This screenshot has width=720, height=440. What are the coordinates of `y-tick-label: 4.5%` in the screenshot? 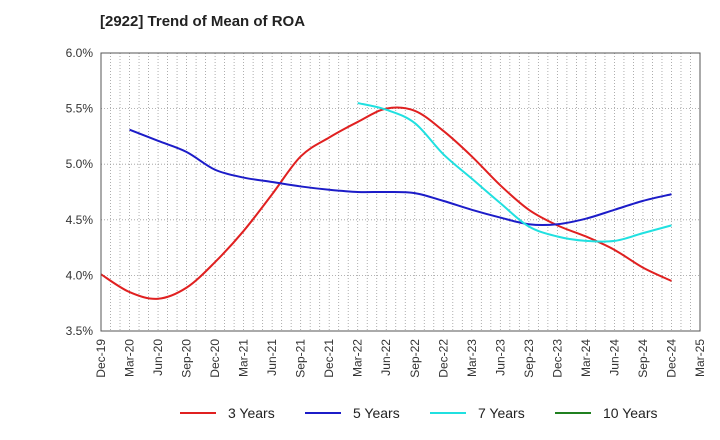 It's located at (80, 220).